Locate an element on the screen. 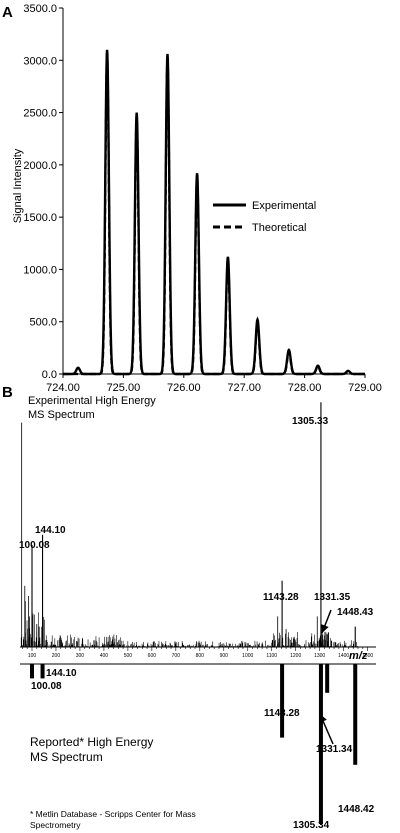  x-tick-label: 1500 is located at coordinates (367, 656).